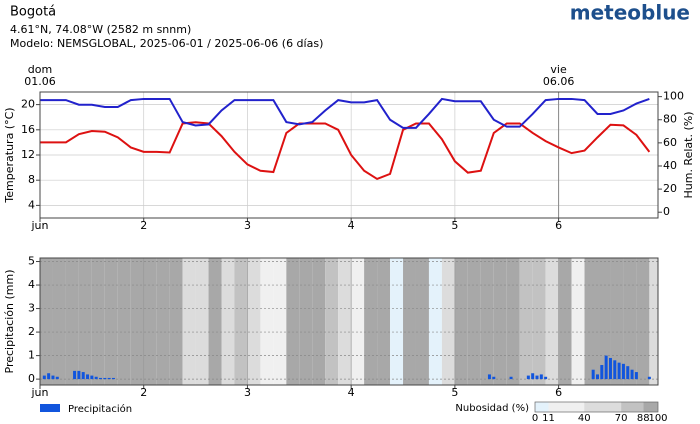 This screenshot has height=424, width=700. I want to click on colorbar-title: Nubosidad (%), so click(492, 408).